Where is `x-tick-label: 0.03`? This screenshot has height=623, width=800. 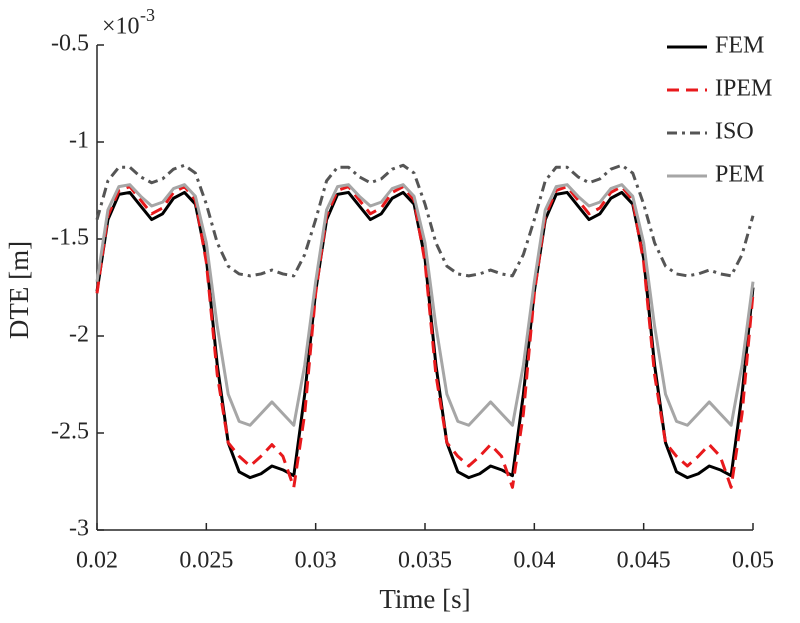
x-tick-label: 0.03 is located at coordinates (316, 561).